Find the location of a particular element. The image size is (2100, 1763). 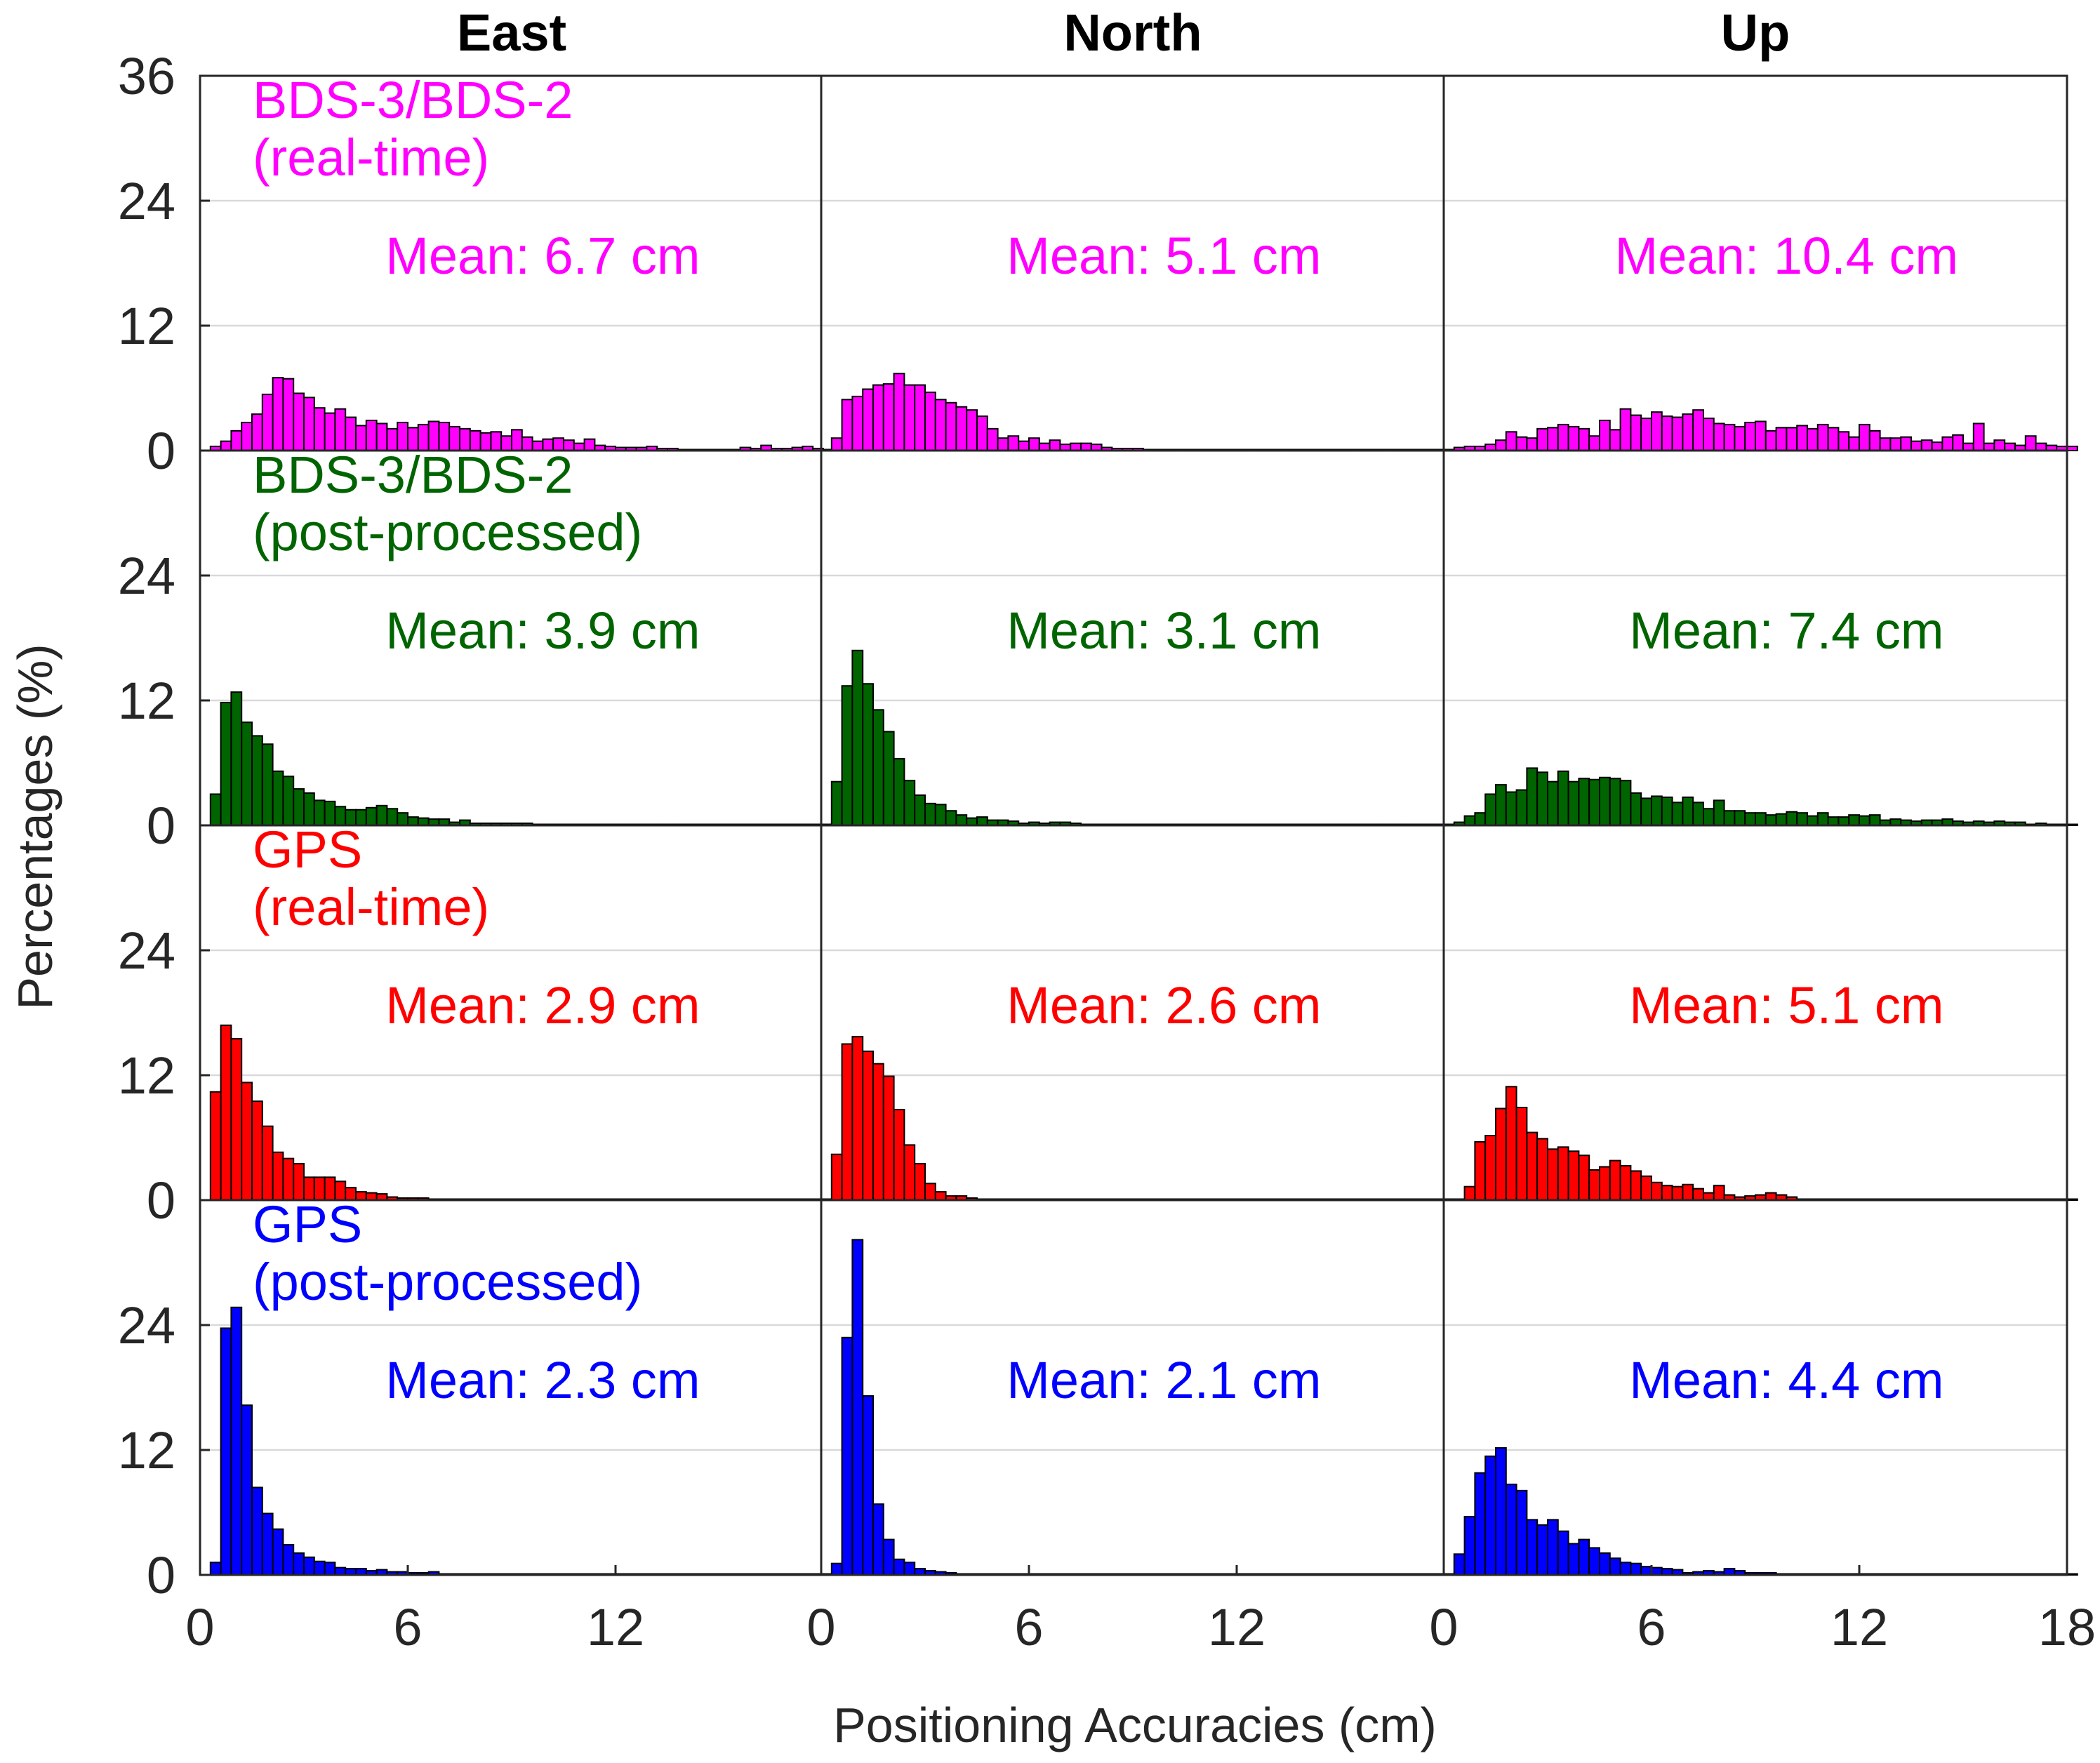

mean-label: Mean: 6.7 cm is located at coordinates (542, 256).